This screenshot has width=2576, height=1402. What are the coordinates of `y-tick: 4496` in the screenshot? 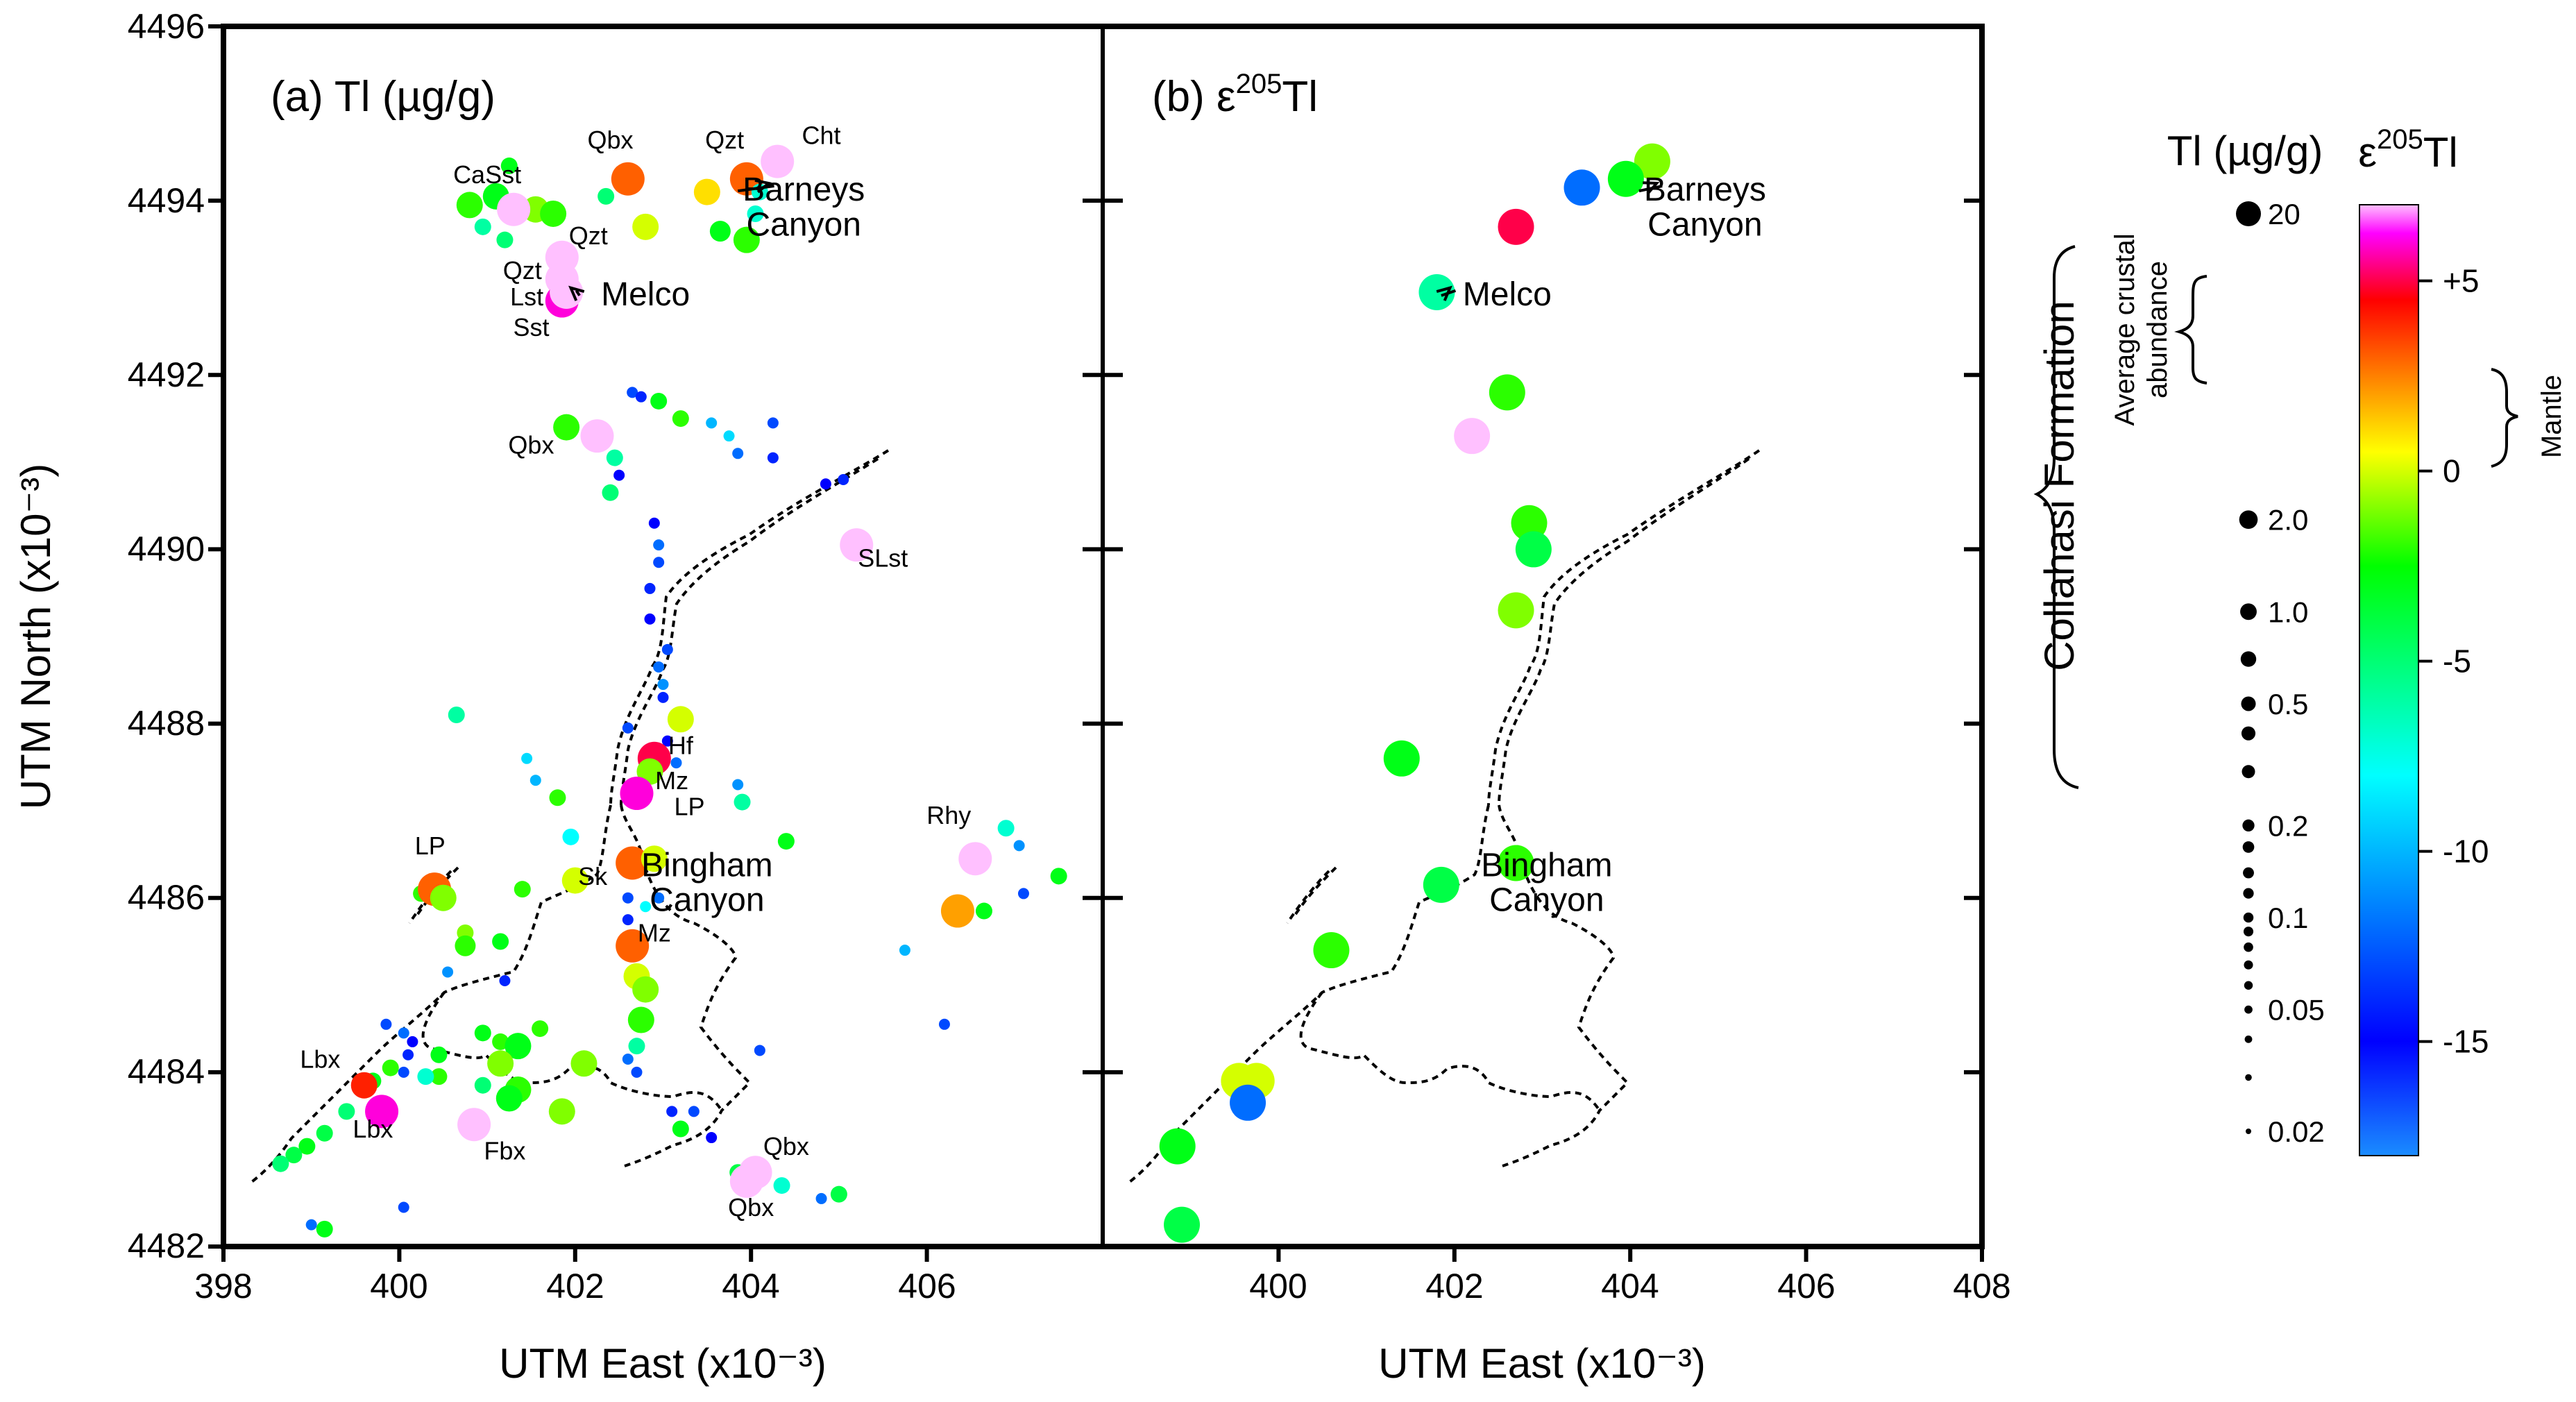 It's located at (166, 26).